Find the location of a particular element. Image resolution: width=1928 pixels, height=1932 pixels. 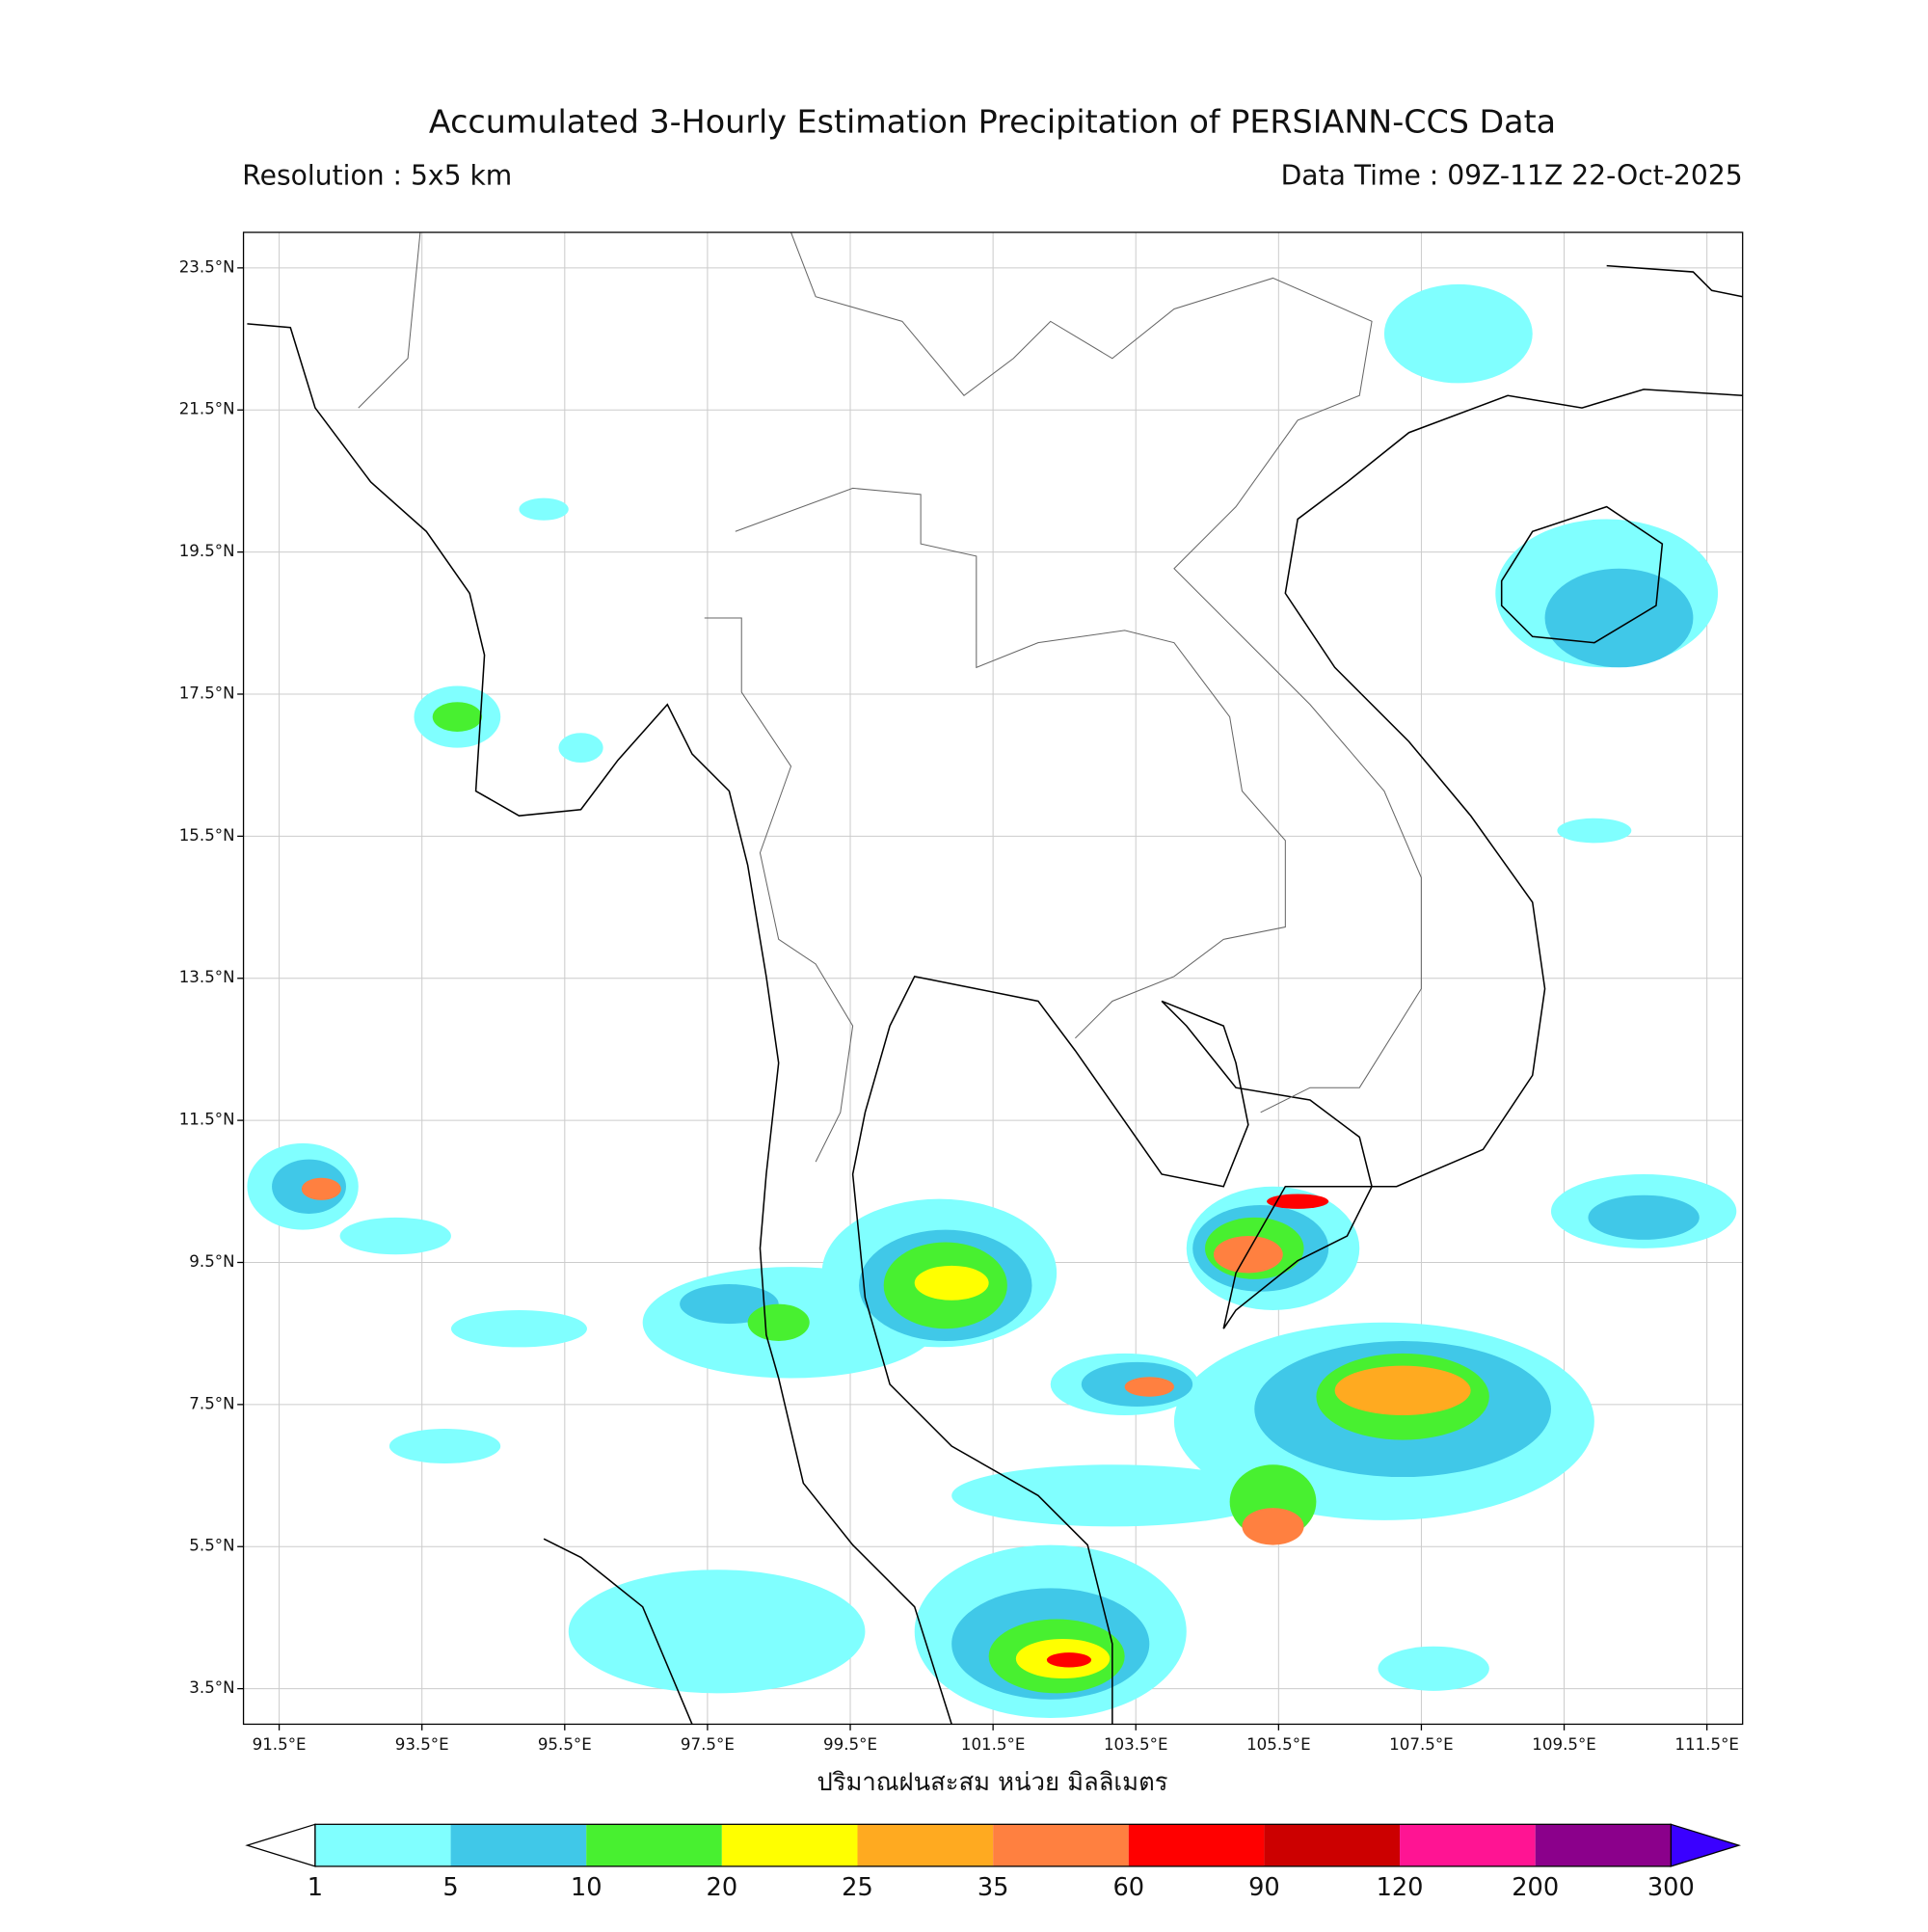

lon-tick-label: 97.5°E is located at coordinates (708, 1745).